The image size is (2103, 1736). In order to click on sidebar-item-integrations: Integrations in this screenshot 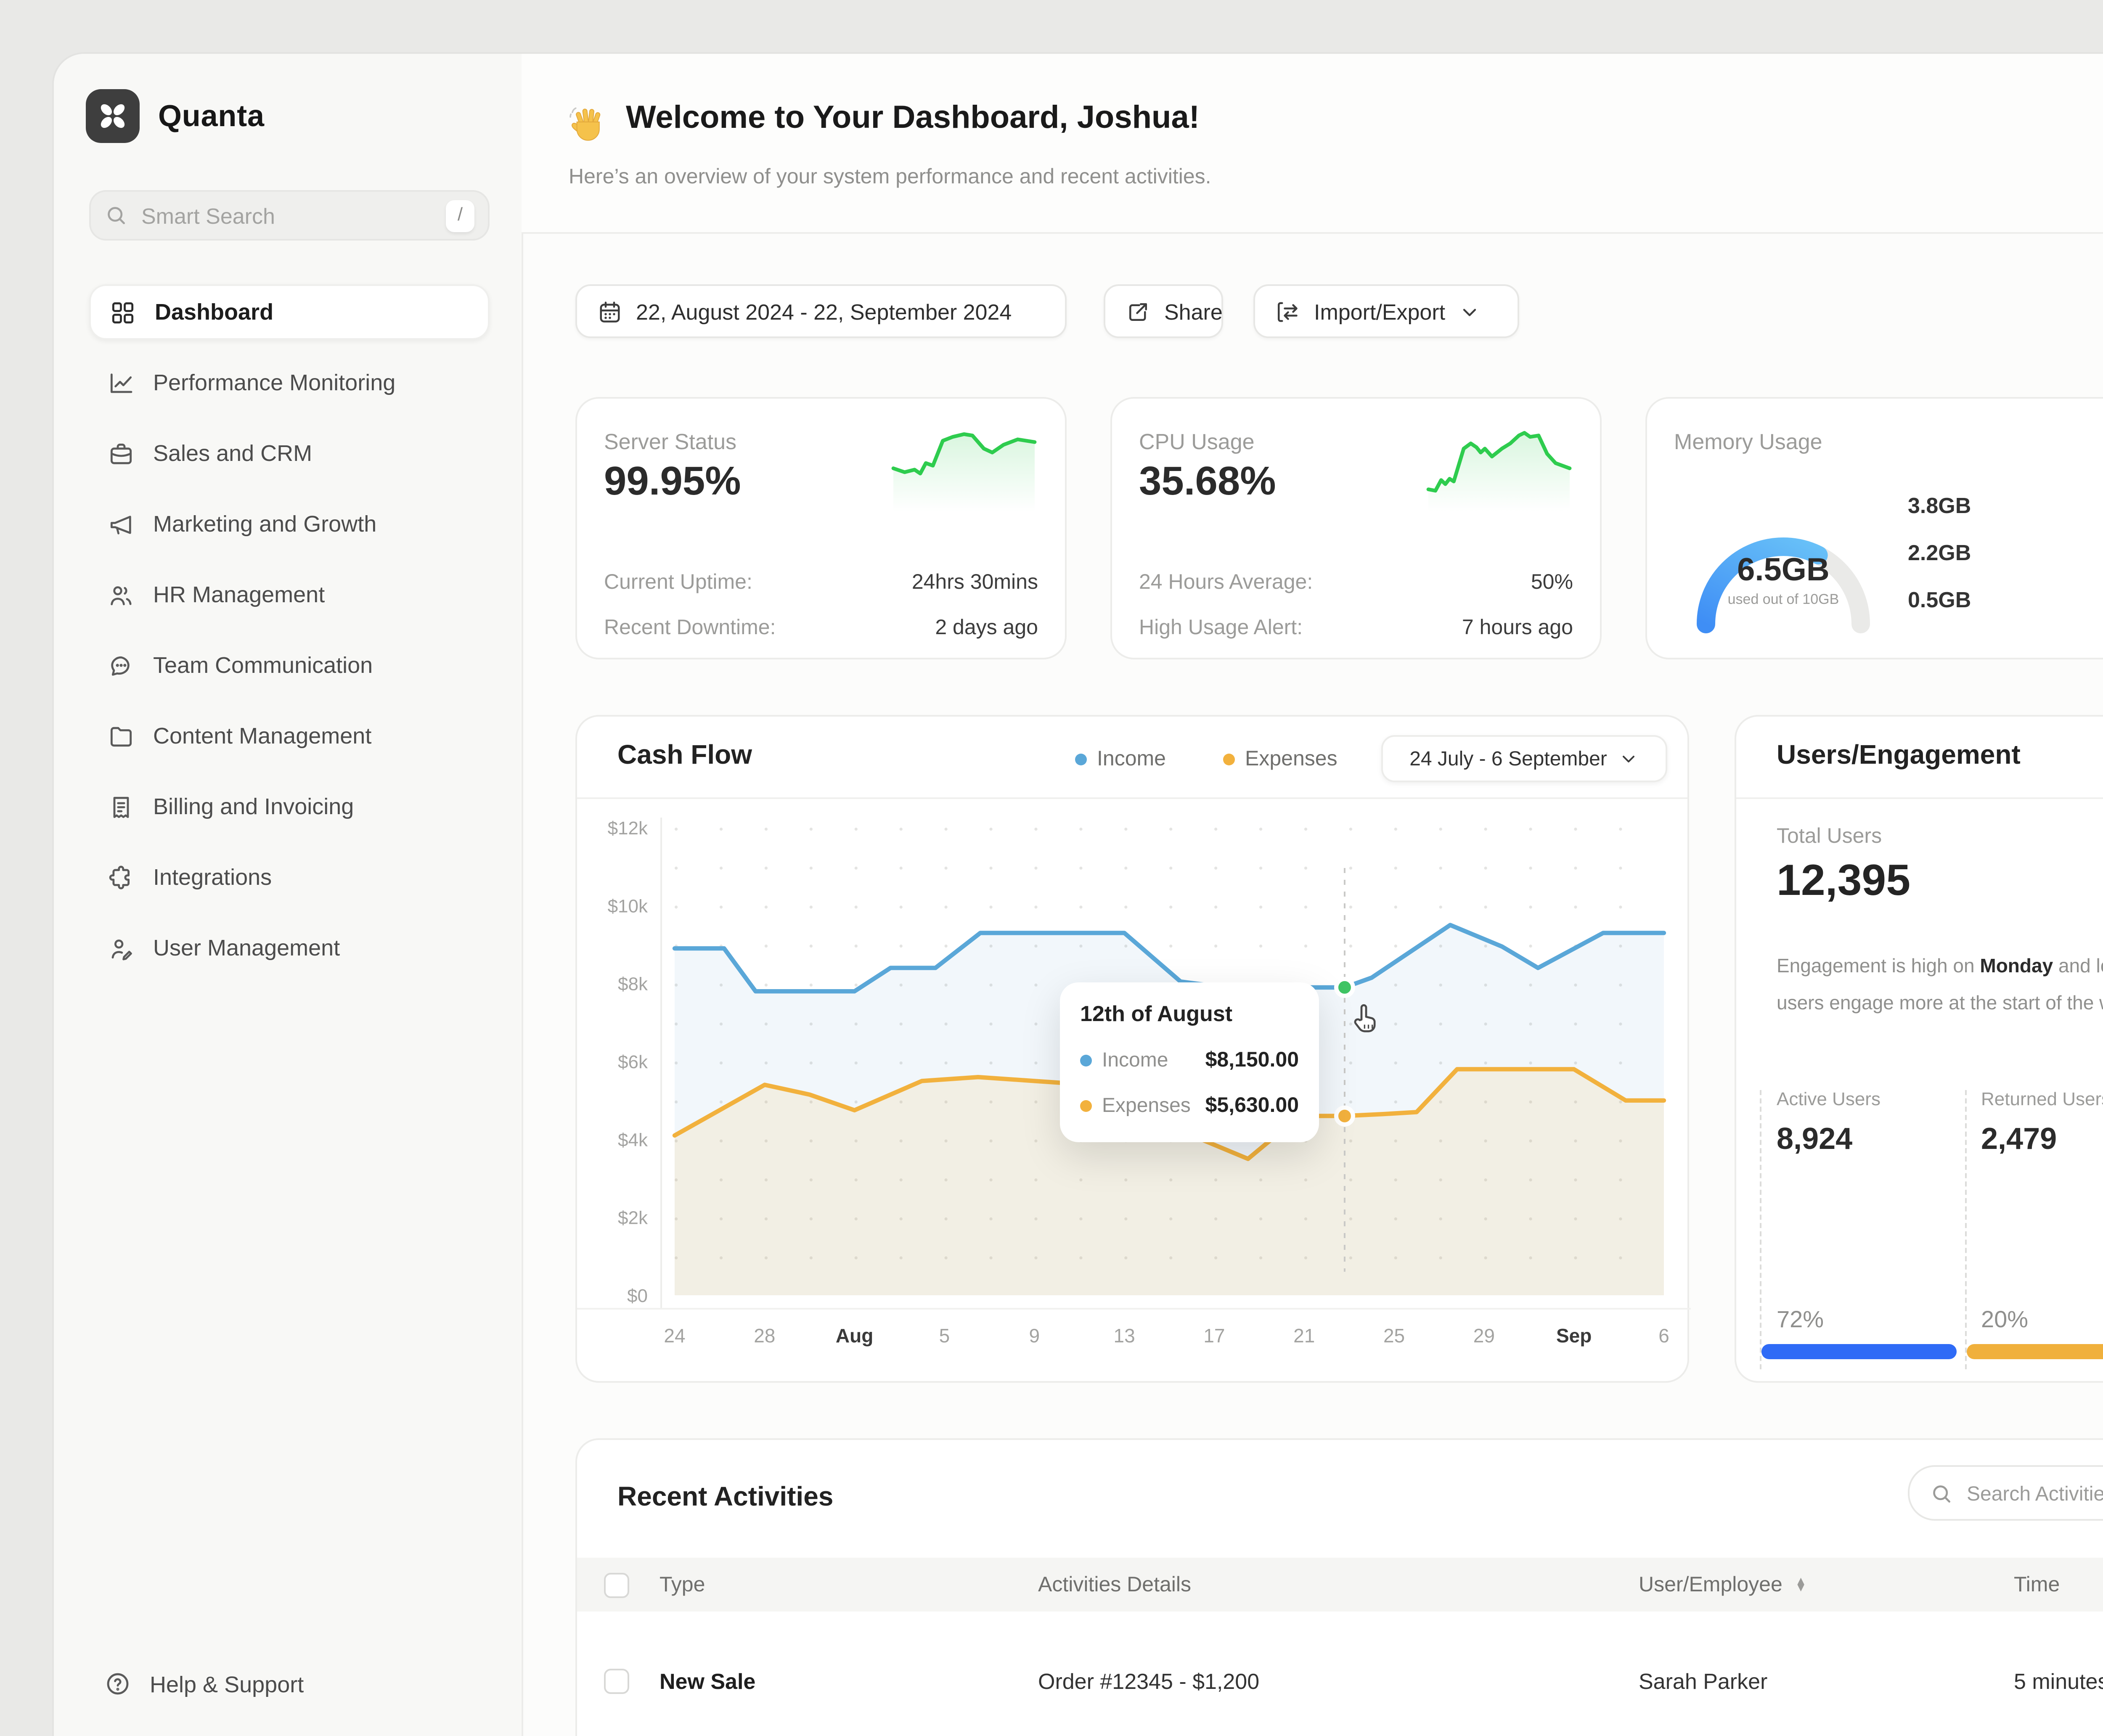, I will do `click(289, 877)`.